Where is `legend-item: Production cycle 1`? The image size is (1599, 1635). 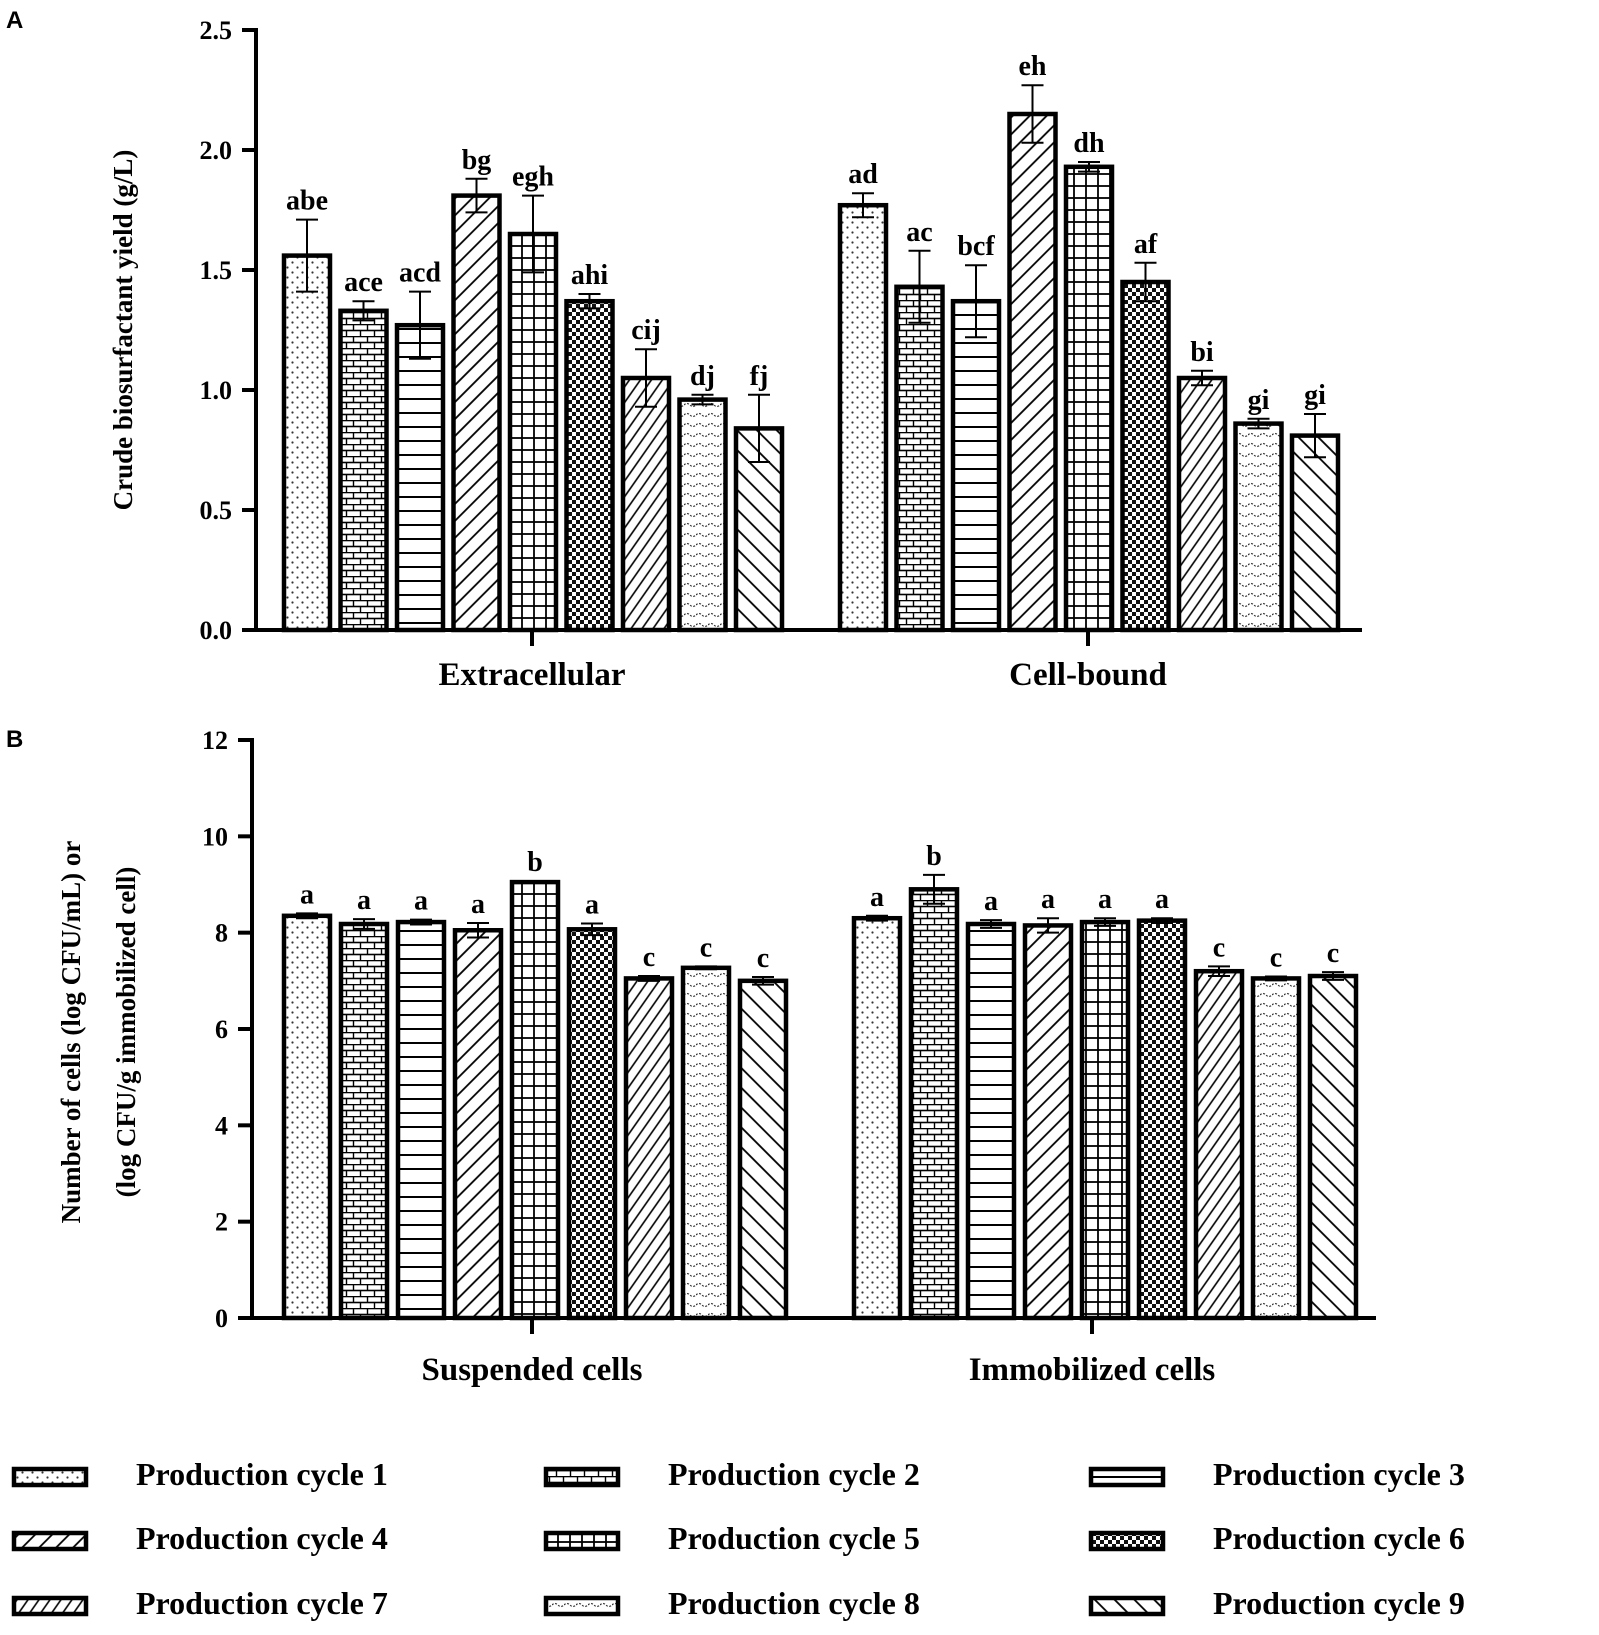
legend-item: Production cycle 1 is located at coordinates (199, 1474).